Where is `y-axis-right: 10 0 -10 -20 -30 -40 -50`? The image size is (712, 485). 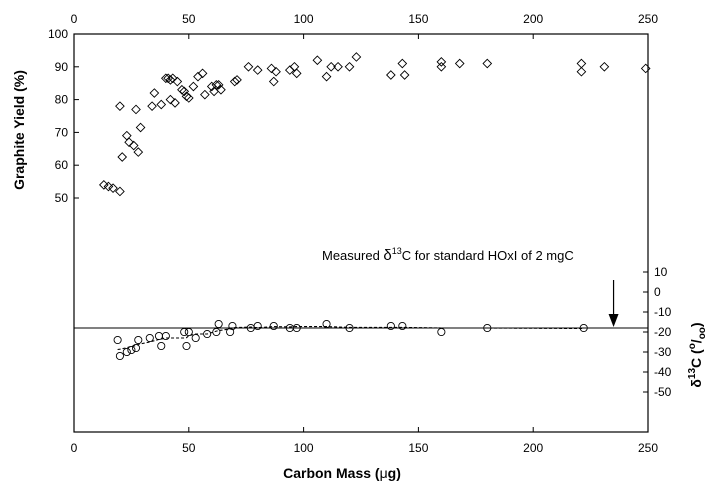 y-axis-right: 10 0 -10 -20 -30 -40 -50 is located at coordinates (657, 332).